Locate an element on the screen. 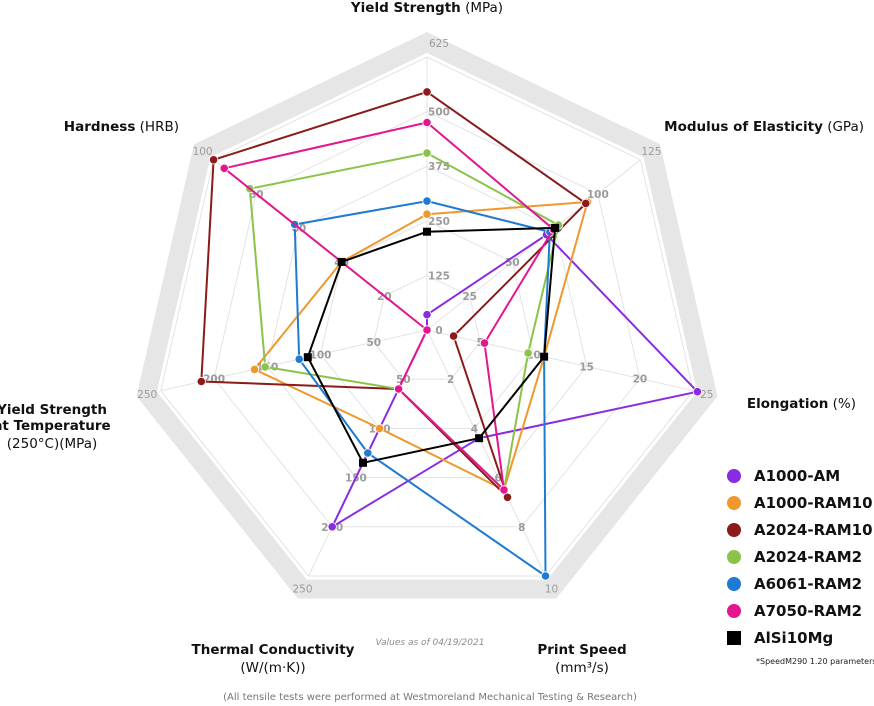 This screenshot has width=874, height=706. svg-text: Thermal Conductivity is located at coordinates (273, 650).